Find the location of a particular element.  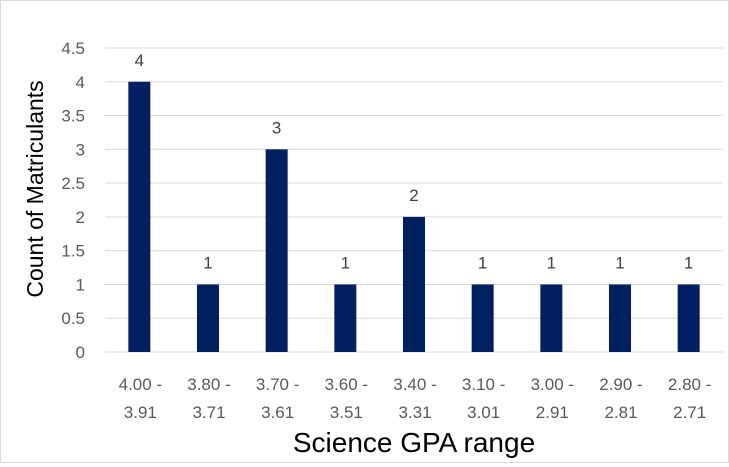

x-tick-label: 2.80 -2.71 is located at coordinates (689, 398).